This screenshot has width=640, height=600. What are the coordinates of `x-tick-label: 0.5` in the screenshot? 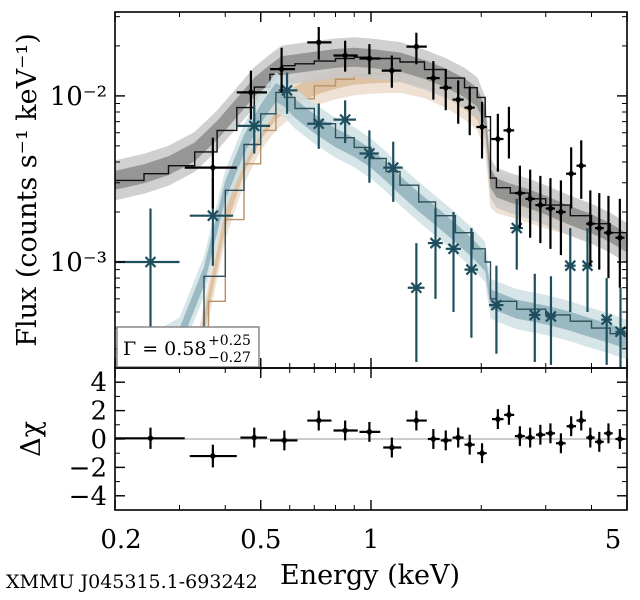 It's located at (260, 540).